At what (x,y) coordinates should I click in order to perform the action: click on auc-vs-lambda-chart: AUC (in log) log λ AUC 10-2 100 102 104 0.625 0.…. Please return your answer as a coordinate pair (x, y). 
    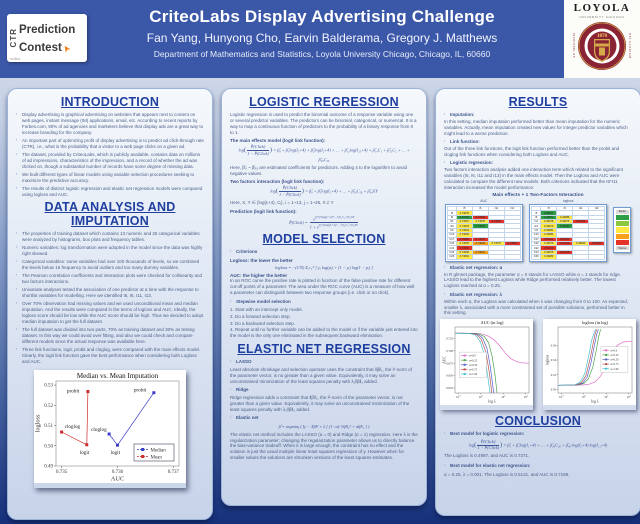
    Looking at the image, I should click on (486, 364).